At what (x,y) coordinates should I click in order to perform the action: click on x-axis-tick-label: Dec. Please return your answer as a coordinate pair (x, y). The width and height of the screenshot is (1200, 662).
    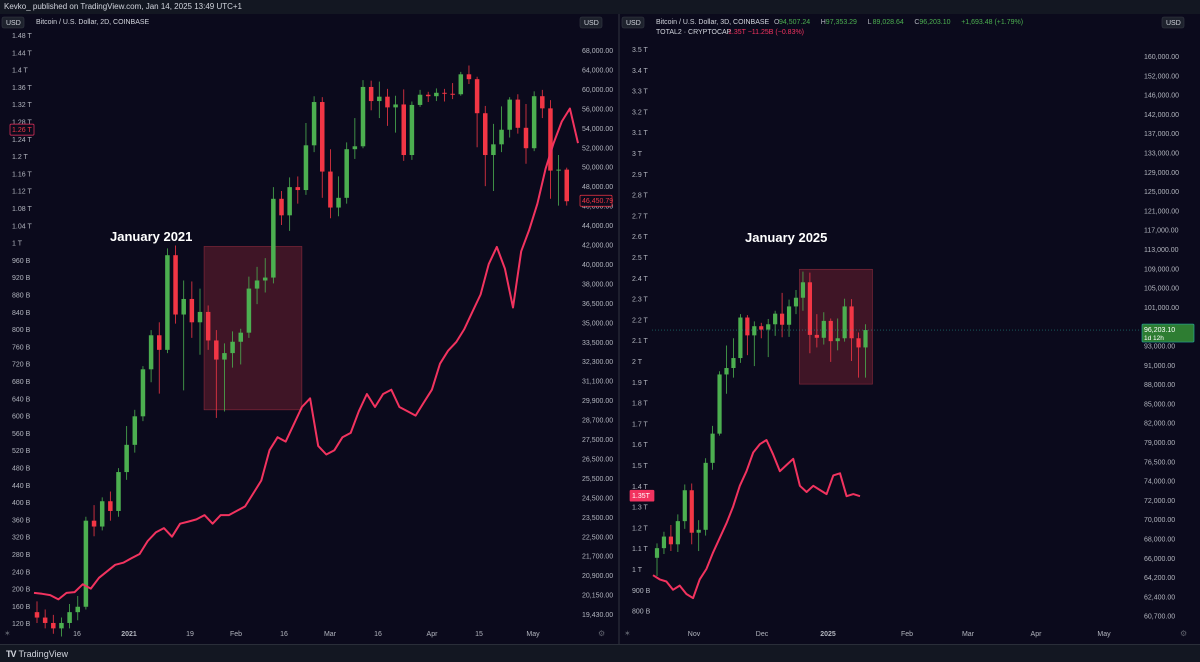
    Looking at the image, I should click on (762, 634).